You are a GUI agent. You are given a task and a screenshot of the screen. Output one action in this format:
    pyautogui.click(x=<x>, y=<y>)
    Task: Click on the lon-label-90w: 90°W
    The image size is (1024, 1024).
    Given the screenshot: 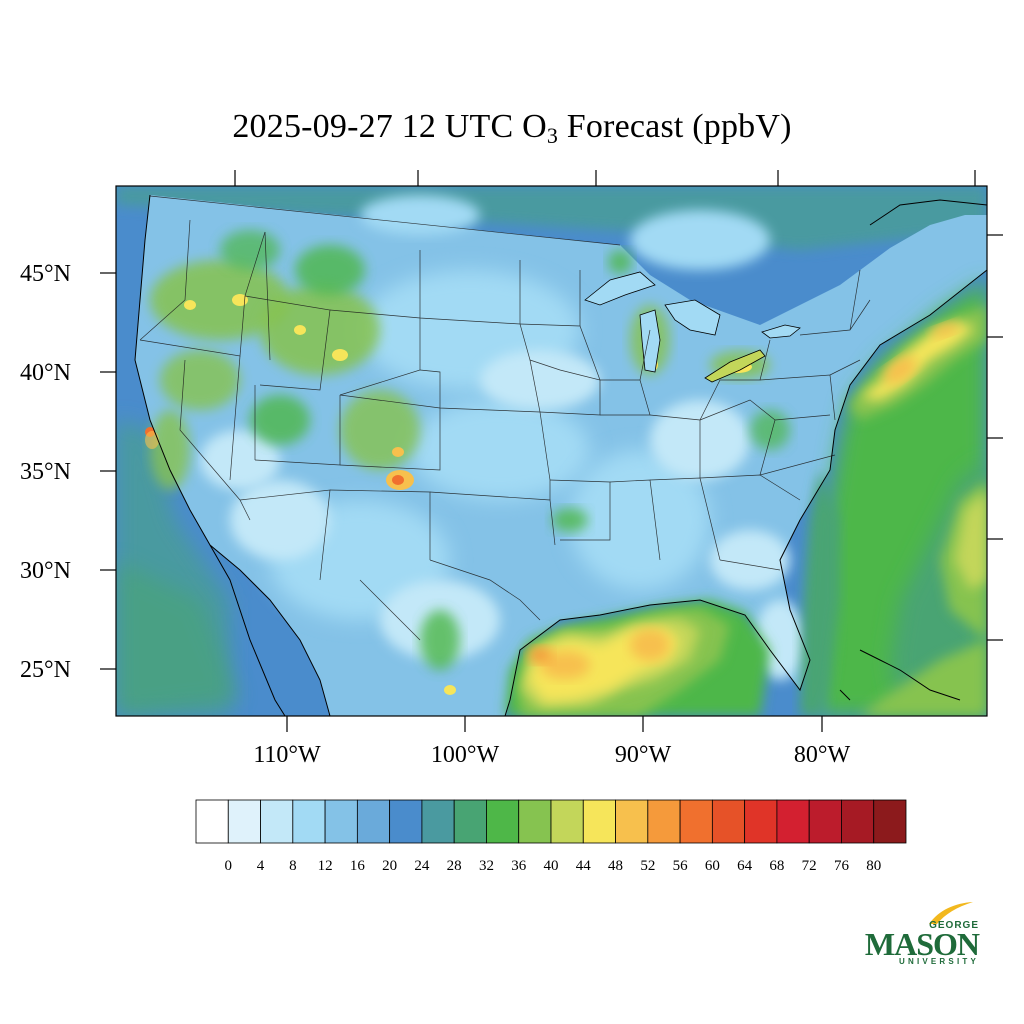 What is the action you would take?
    pyautogui.click(x=643, y=755)
    